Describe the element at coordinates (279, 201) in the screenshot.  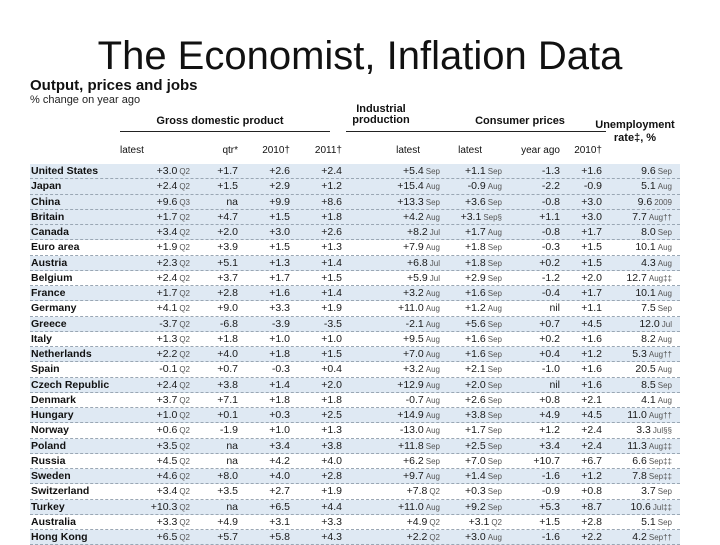
I see `gdp-2010-value: +9.9` at that location.